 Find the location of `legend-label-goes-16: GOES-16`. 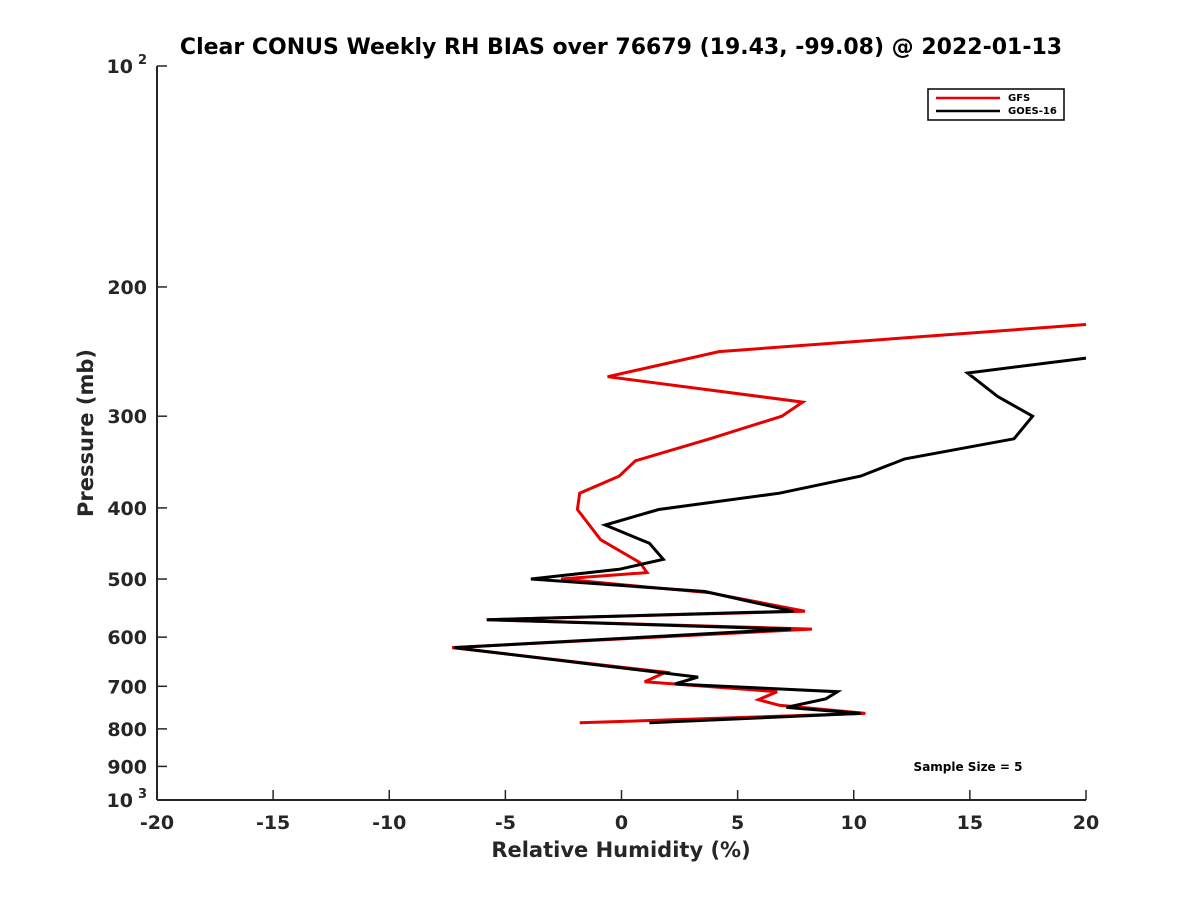

legend-label-goes-16: GOES-16 is located at coordinates (1032, 111).